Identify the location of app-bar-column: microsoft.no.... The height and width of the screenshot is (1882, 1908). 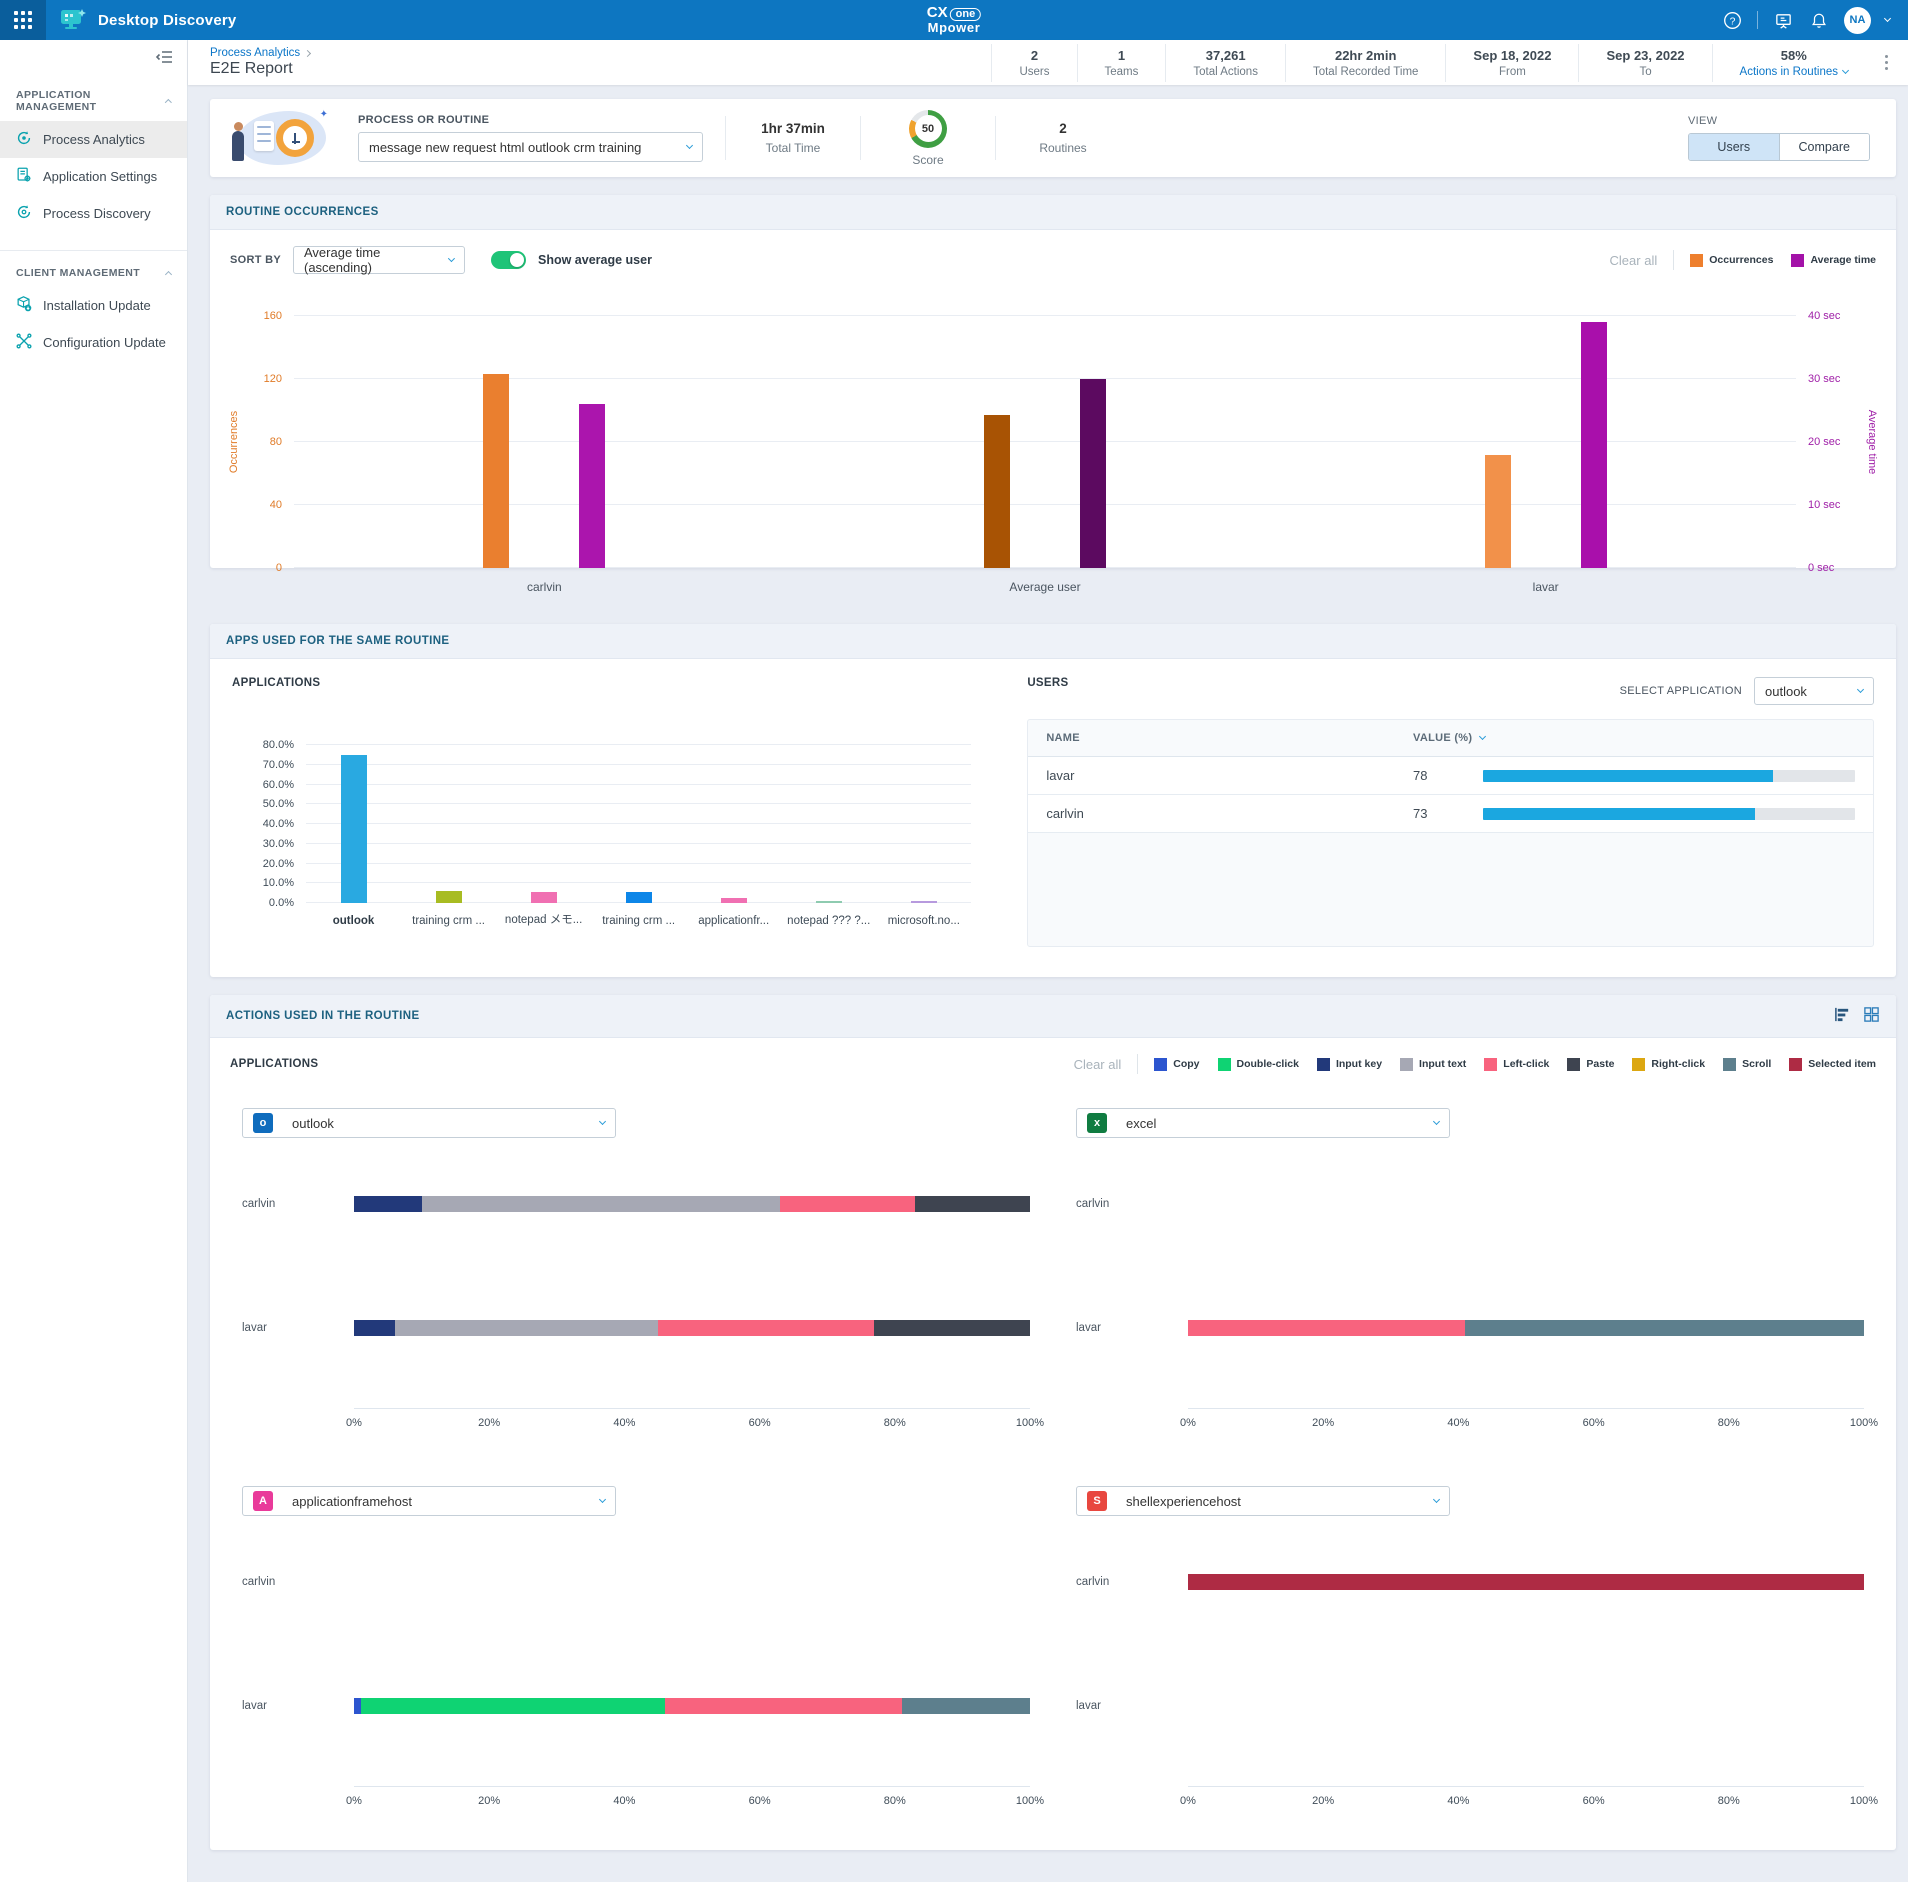
(923, 836).